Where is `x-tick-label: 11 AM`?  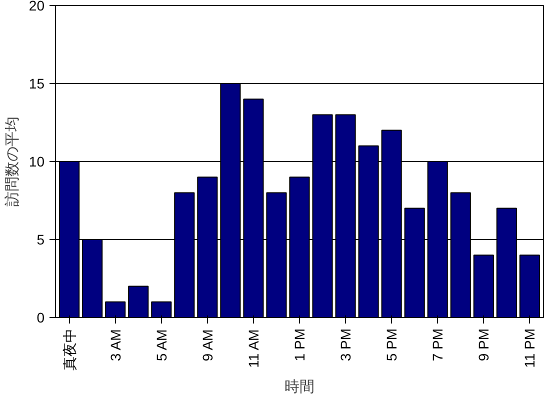
x-tick-label: 11 AM is located at coordinates (253, 348).